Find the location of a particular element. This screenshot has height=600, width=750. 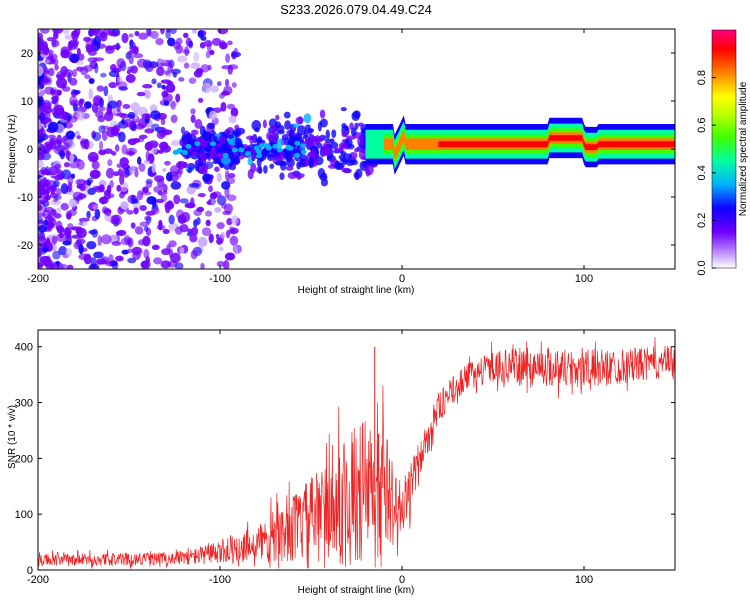

x-tick-label: -100 is located at coordinates (220, 279).